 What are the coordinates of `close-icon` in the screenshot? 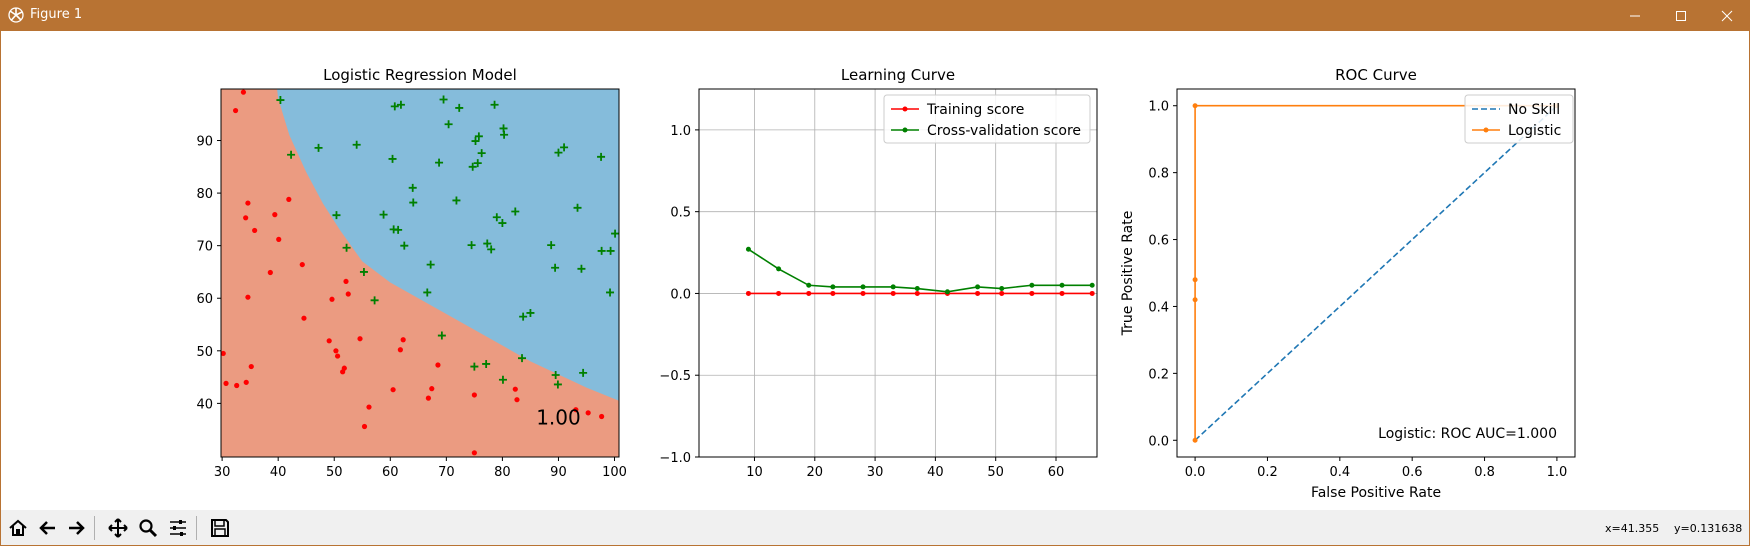 It's located at (1727, 16).